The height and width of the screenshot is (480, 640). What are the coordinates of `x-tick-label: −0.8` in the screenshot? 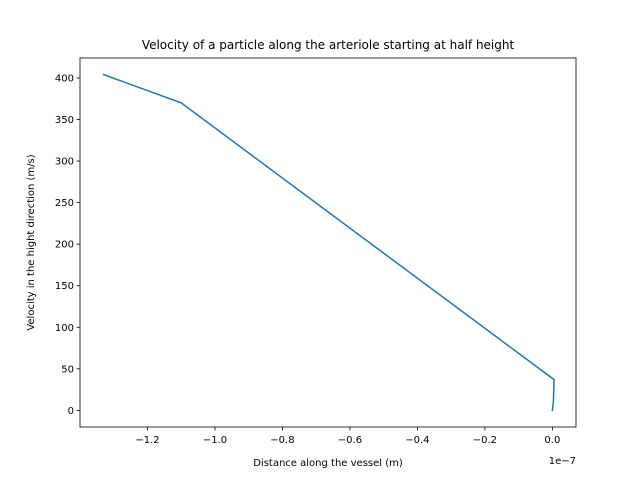 It's located at (282, 440).